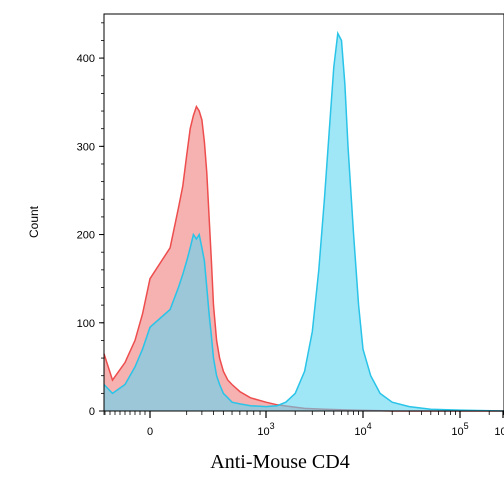 The image size is (504, 495). I want to click on y-tick-label-0: 0, so click(92, 412).